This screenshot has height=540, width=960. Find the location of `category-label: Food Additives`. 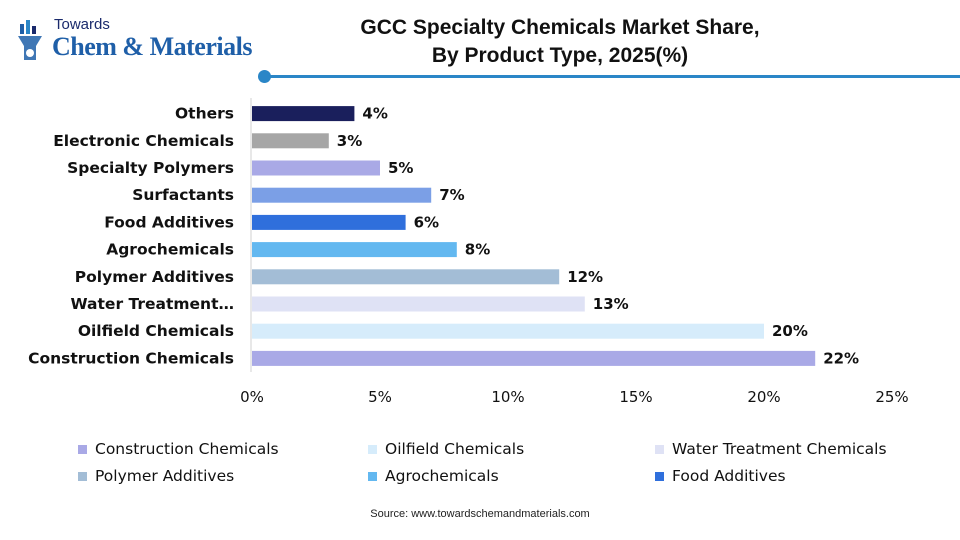

category-label: Food Additives is located at coordinates (169, 222).